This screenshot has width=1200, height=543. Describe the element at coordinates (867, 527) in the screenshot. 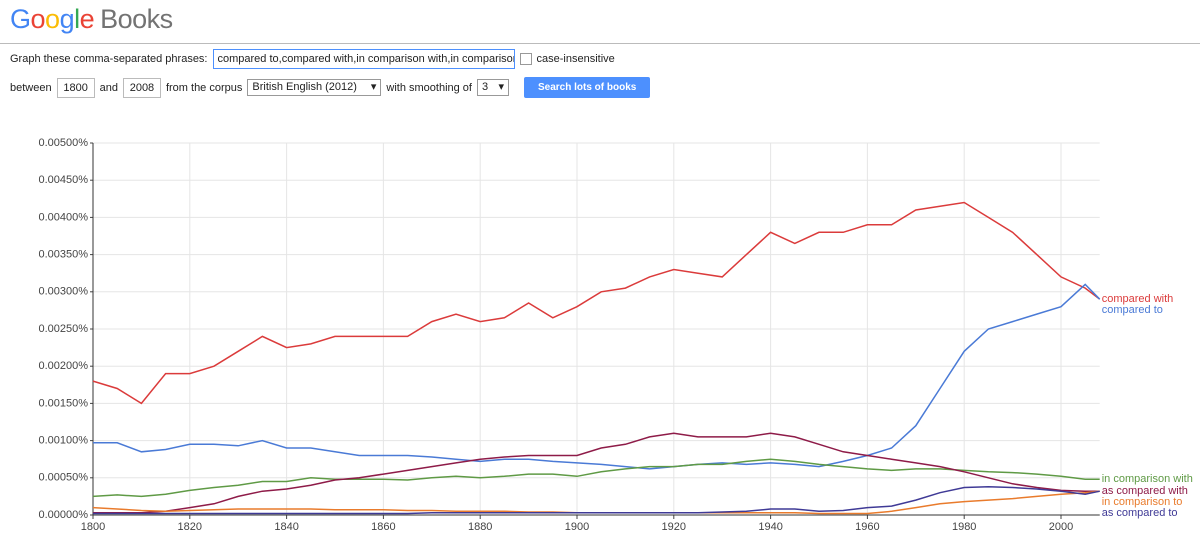

I see `x-tick-label: 1960` at that location.